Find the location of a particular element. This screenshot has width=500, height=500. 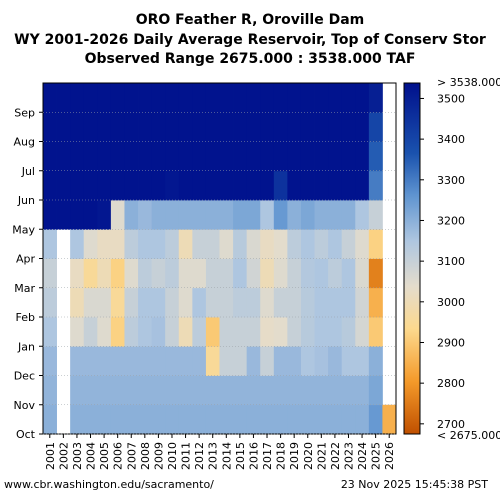

heatmap-cell-2003-Aug is located at coordinates (77, 127).